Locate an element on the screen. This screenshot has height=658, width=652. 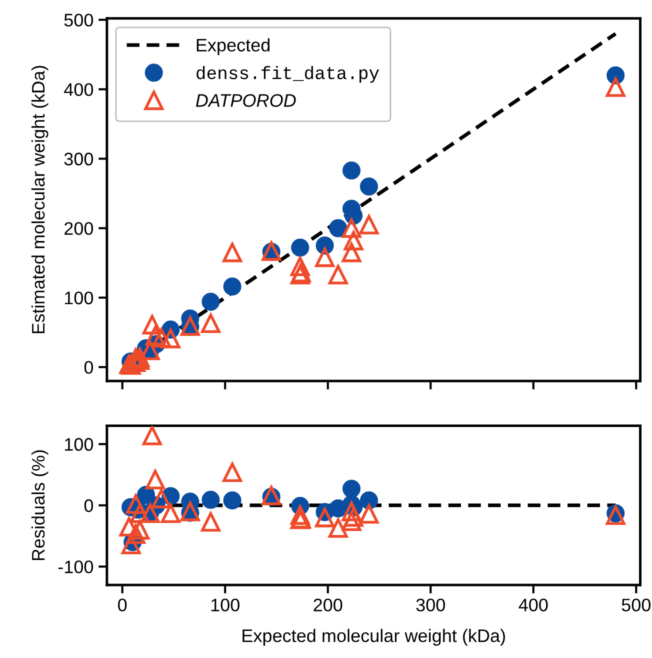
x-tick-label: 400 is located at coordinates (533, 605).